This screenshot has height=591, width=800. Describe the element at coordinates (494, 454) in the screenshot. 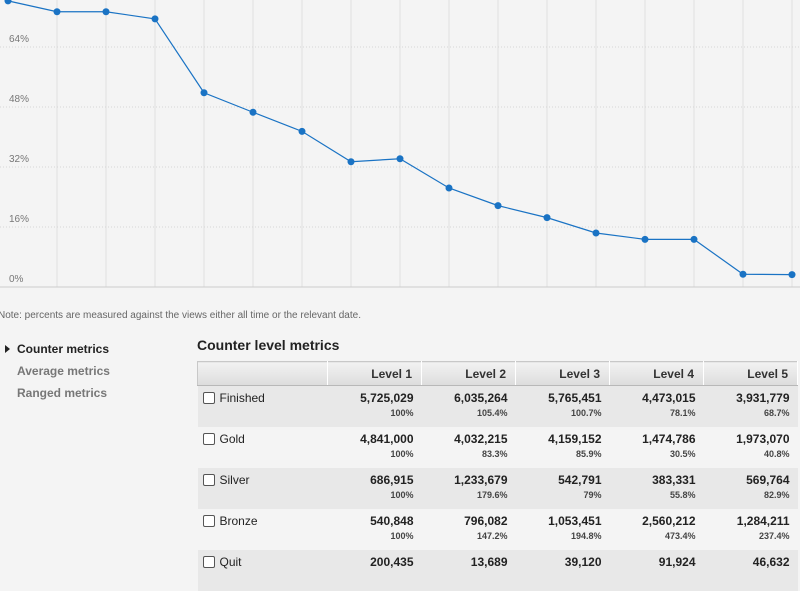

I see `cell-percent: 83.3%` at that location.